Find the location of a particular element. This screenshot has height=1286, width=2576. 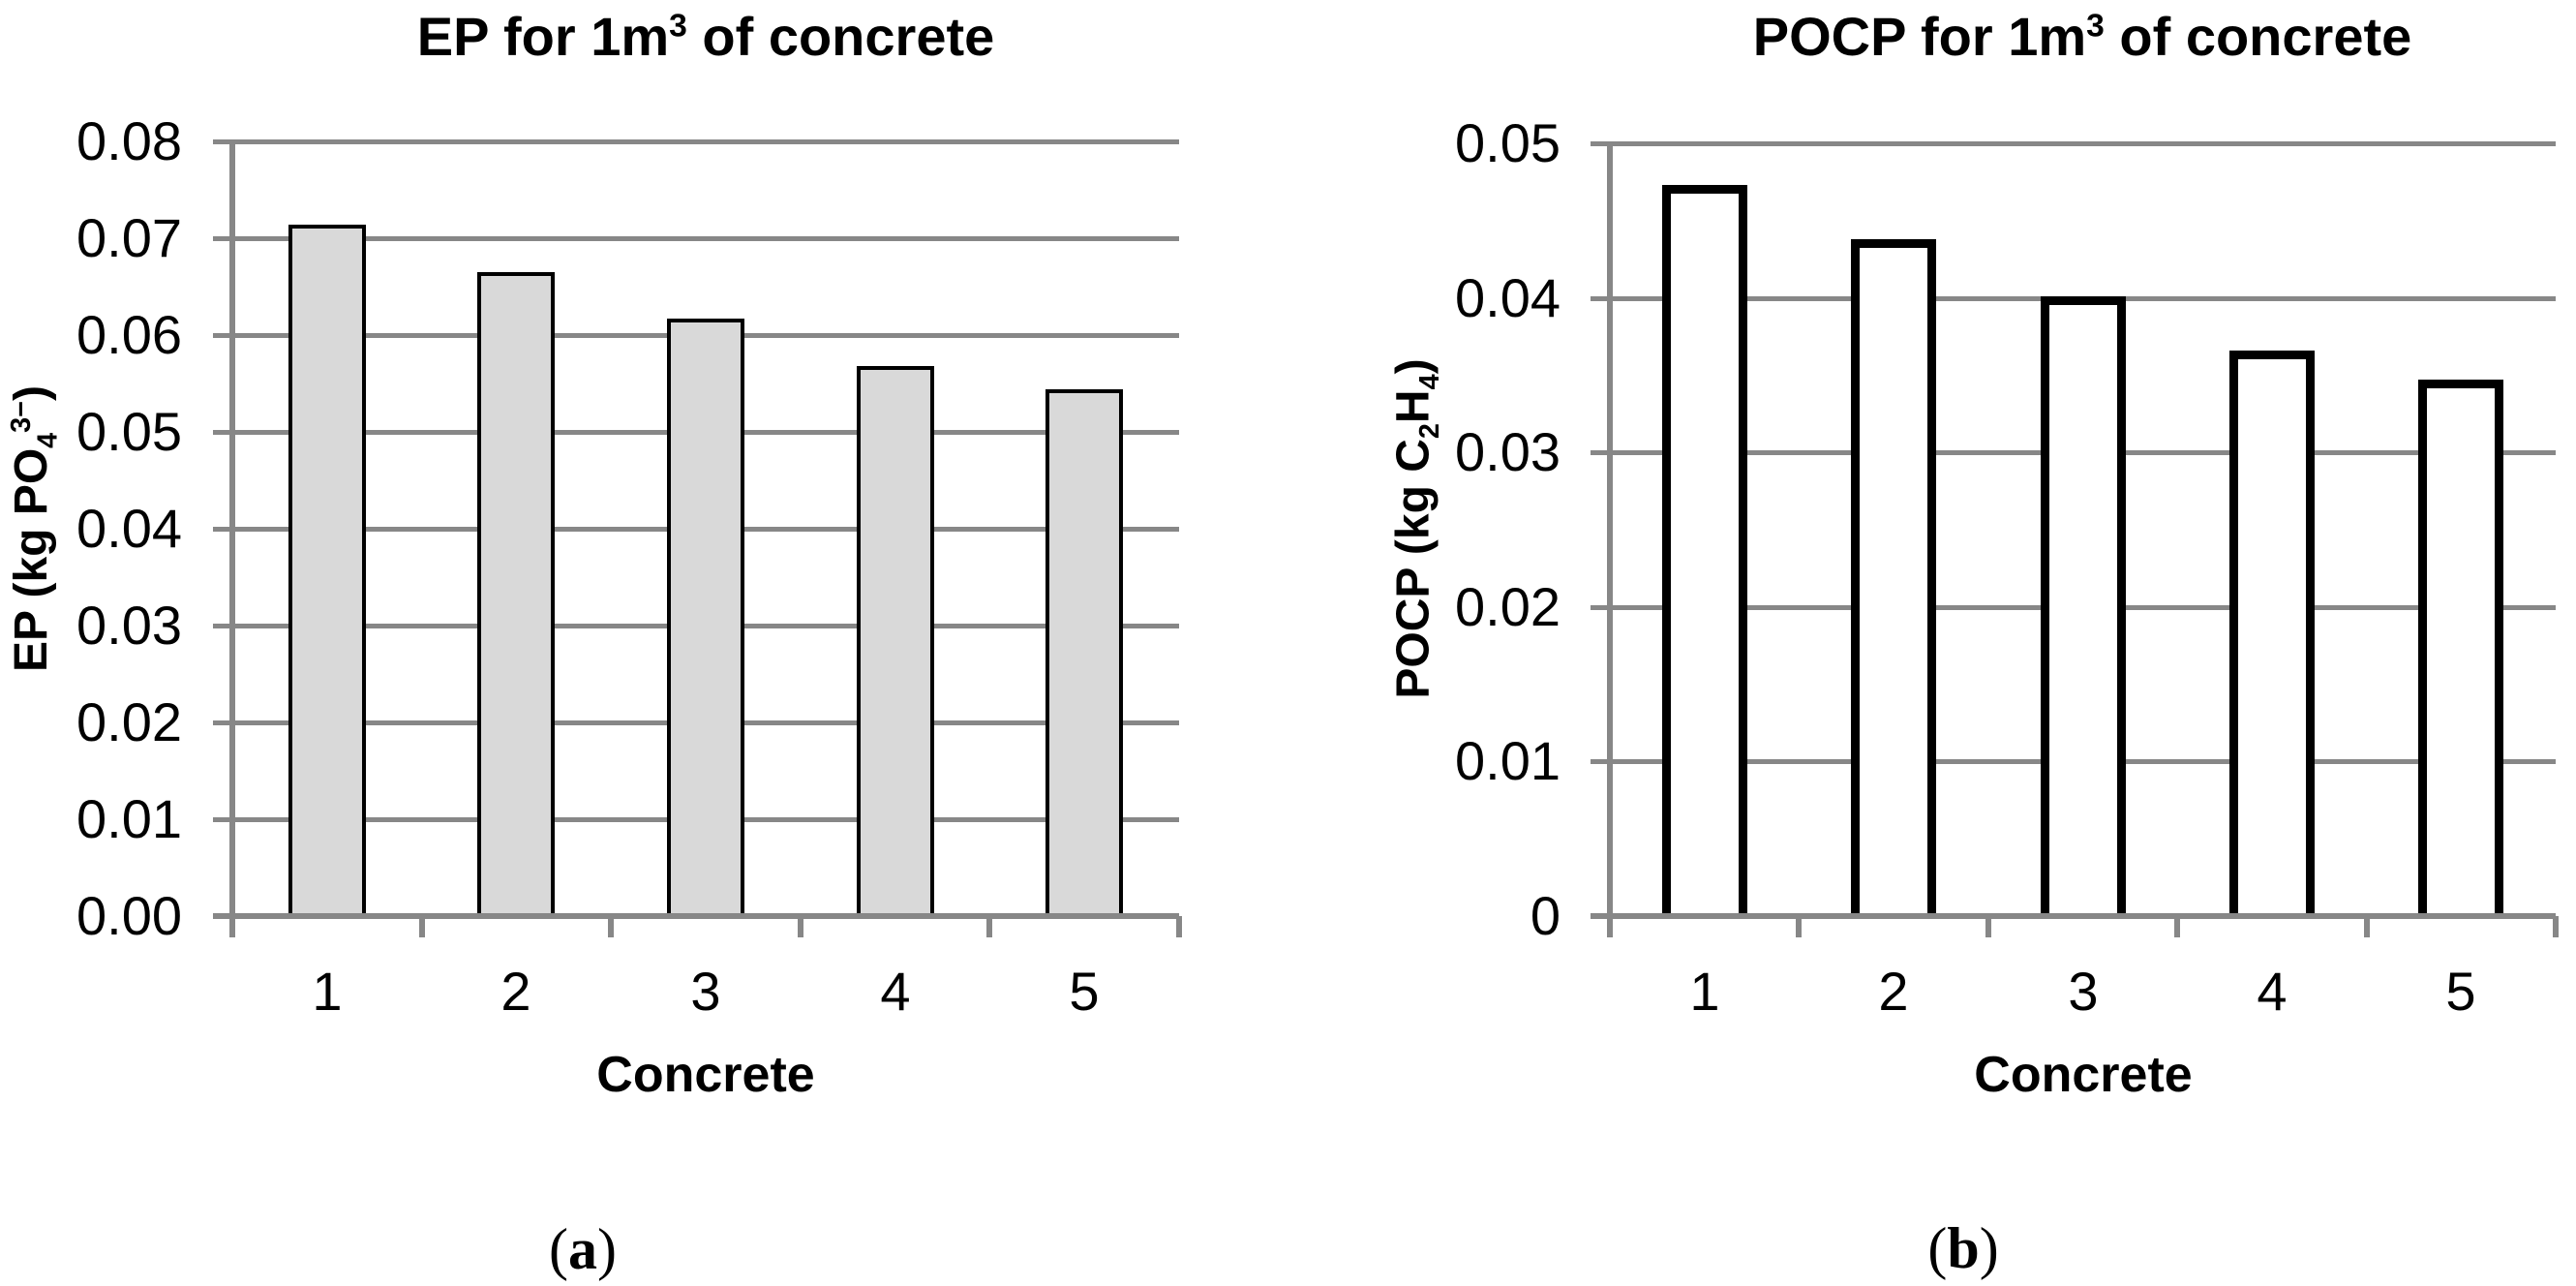

text-segment: POCP for 1m is located at coordinates (1919, 37).